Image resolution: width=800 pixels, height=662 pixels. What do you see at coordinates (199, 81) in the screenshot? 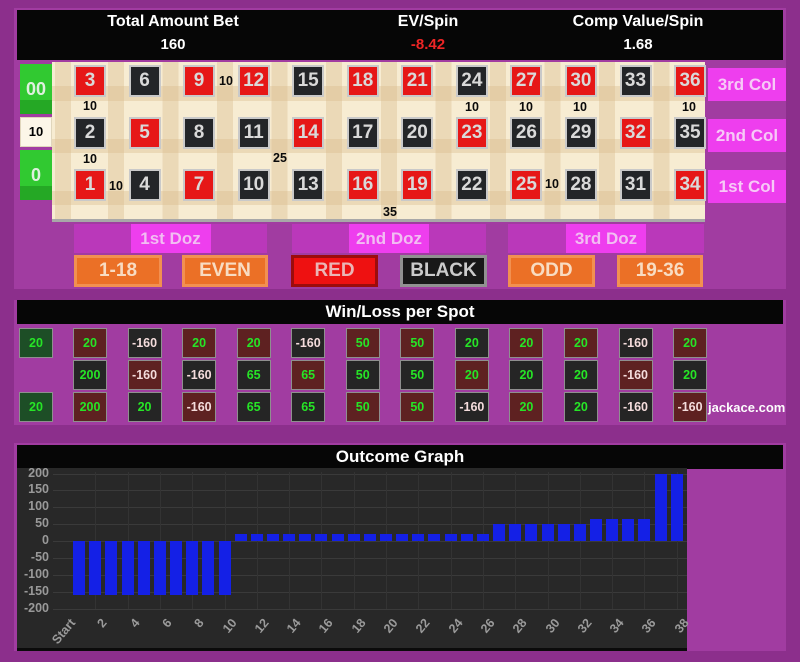
I see `bet-number-9: 9` at bounding box center [199, 81].